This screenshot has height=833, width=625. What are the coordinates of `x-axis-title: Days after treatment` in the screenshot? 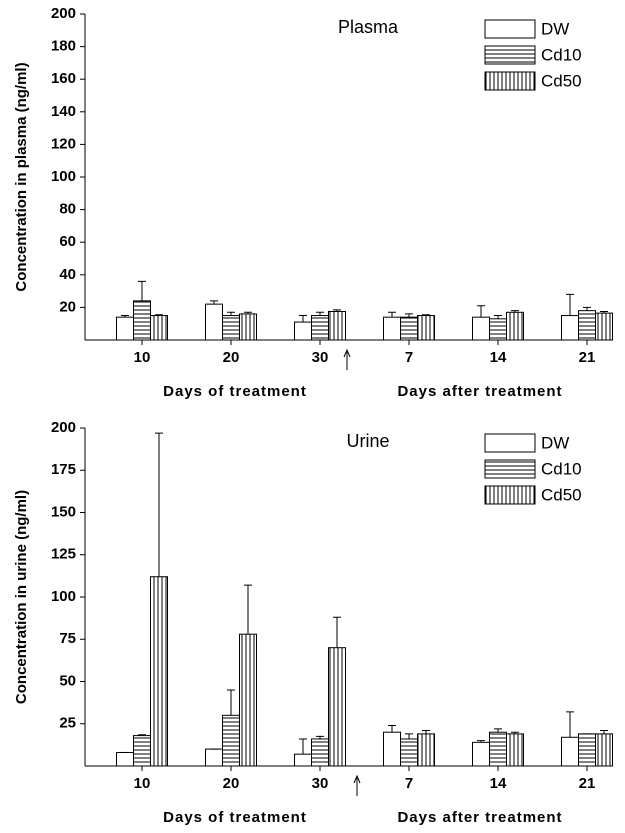 It's located at (479, 391).